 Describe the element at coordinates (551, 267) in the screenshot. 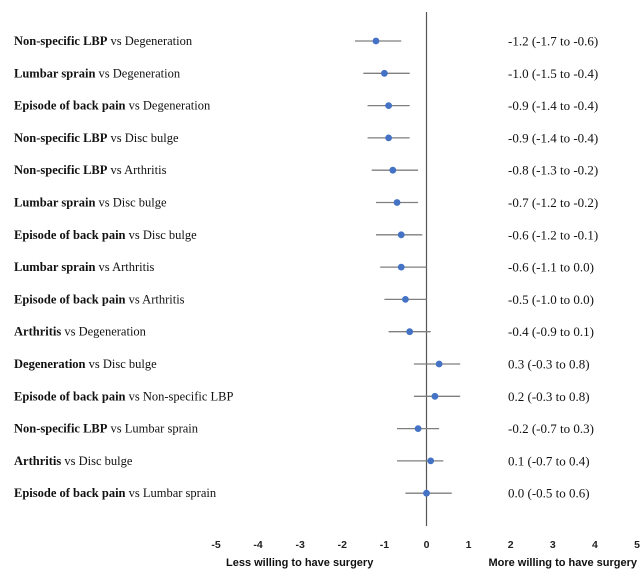

I see `estimate-text: -0.6 (-1.1 to 0.0)` at that location.